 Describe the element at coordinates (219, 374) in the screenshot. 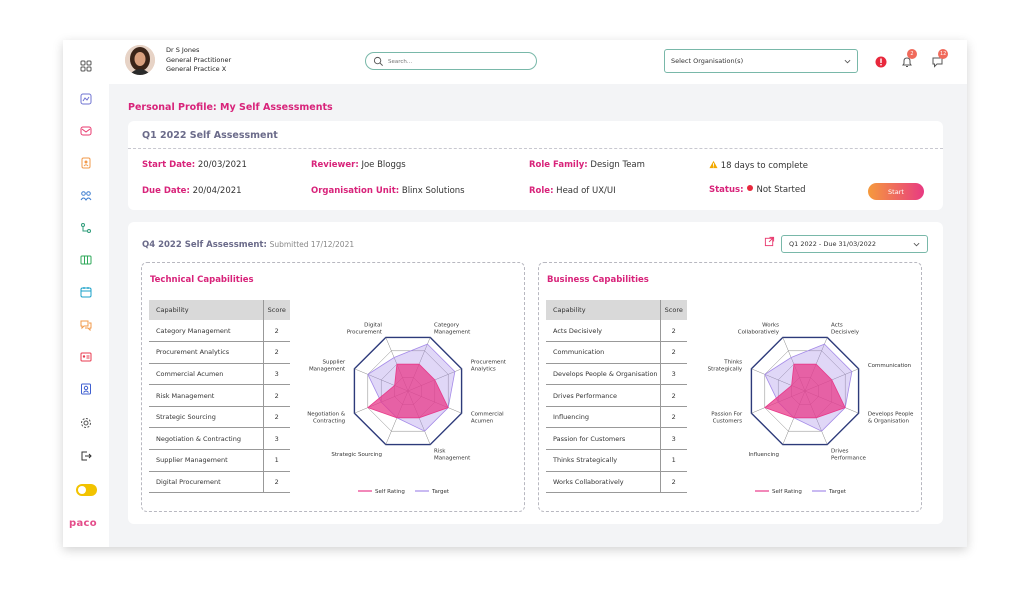

I see `table-row: Commercial Acumen 3` at that location.